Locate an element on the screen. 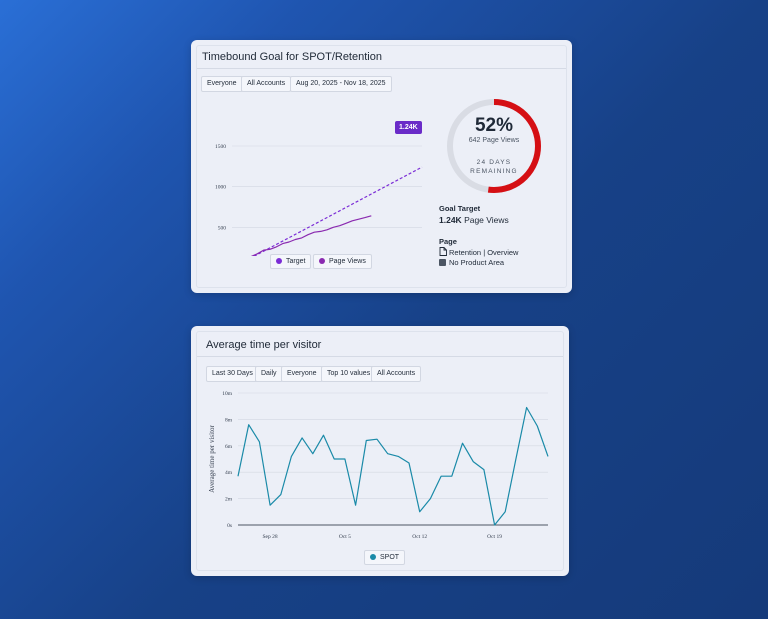  y-tick-label: 500 is located at coordinates (222, 228).